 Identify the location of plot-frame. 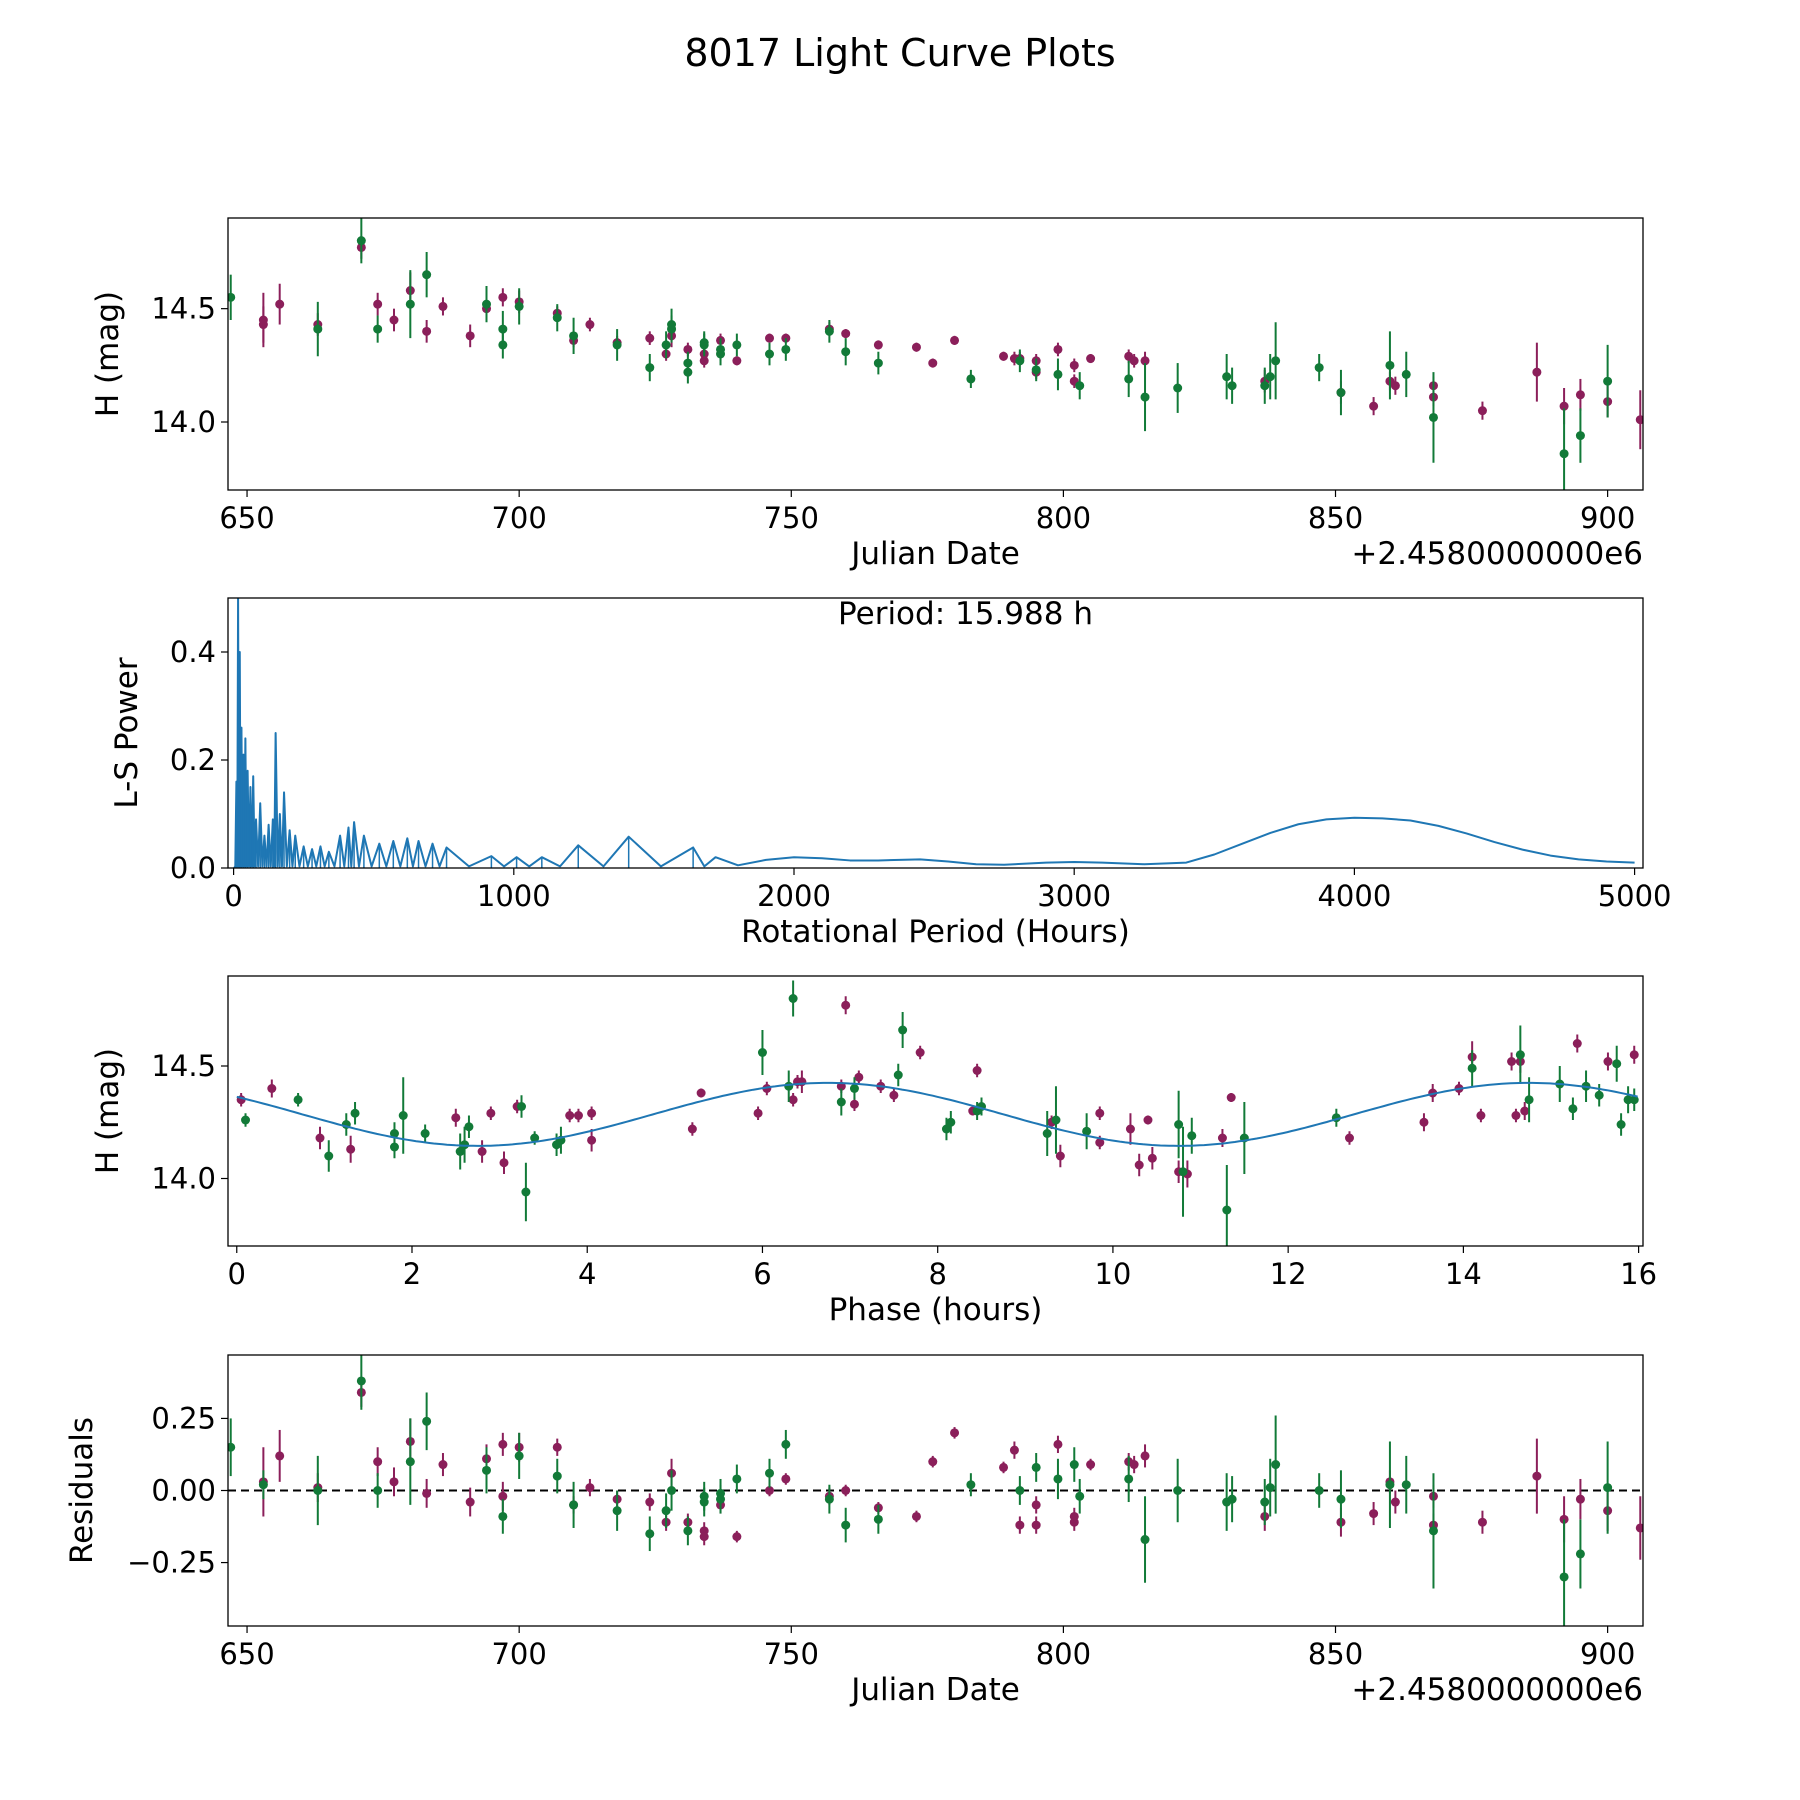
(935, 354).